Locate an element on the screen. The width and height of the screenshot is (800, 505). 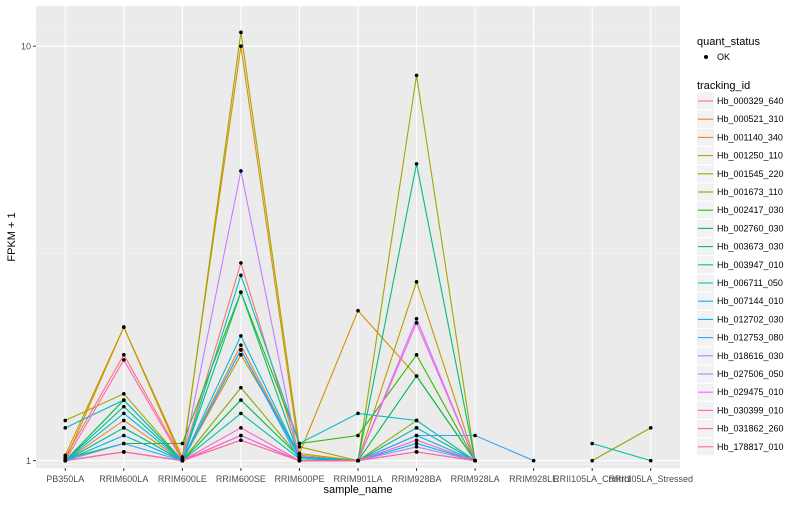
legend-label: Hb_031862_260 is located at coordinates (750, 429).